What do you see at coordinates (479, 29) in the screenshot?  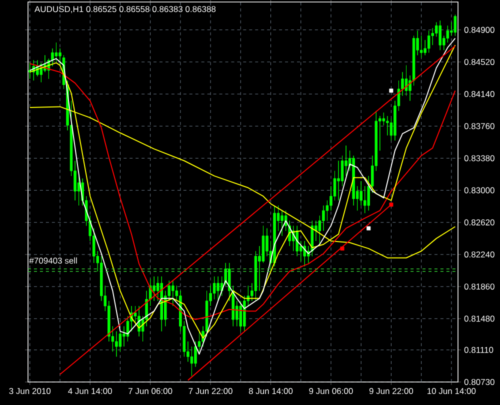 I see `y-tick-label: 0.84900` at bounding box center [479, 29].